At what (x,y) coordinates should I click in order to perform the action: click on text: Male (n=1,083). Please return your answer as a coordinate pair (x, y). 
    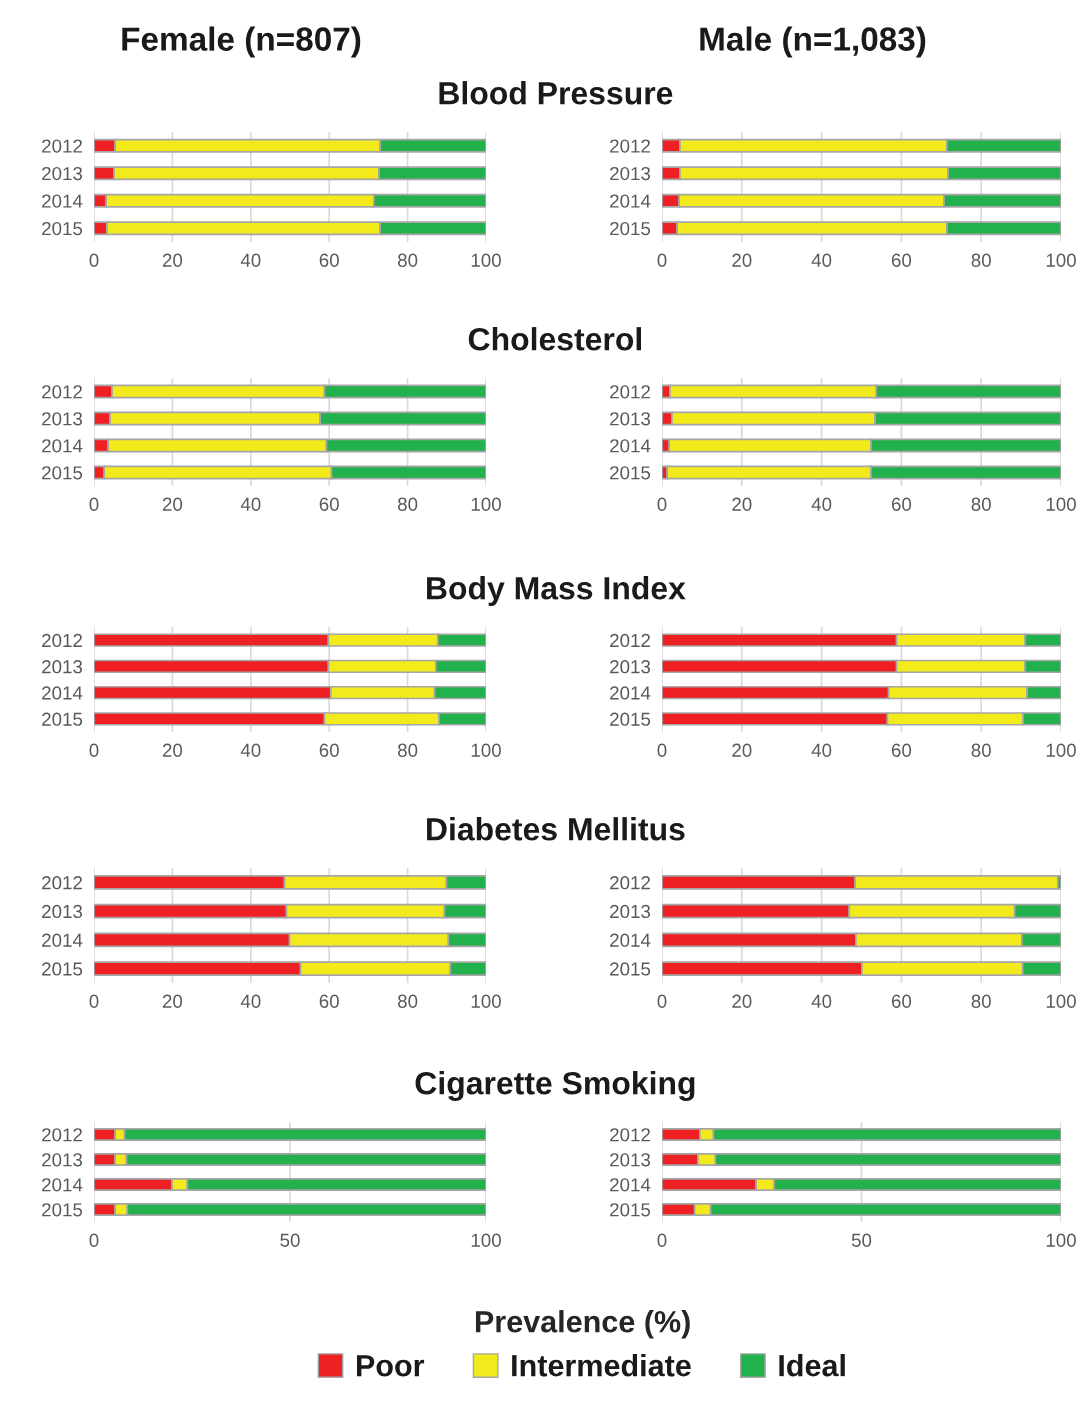
    Looking at the image, I should click on (813, 42).